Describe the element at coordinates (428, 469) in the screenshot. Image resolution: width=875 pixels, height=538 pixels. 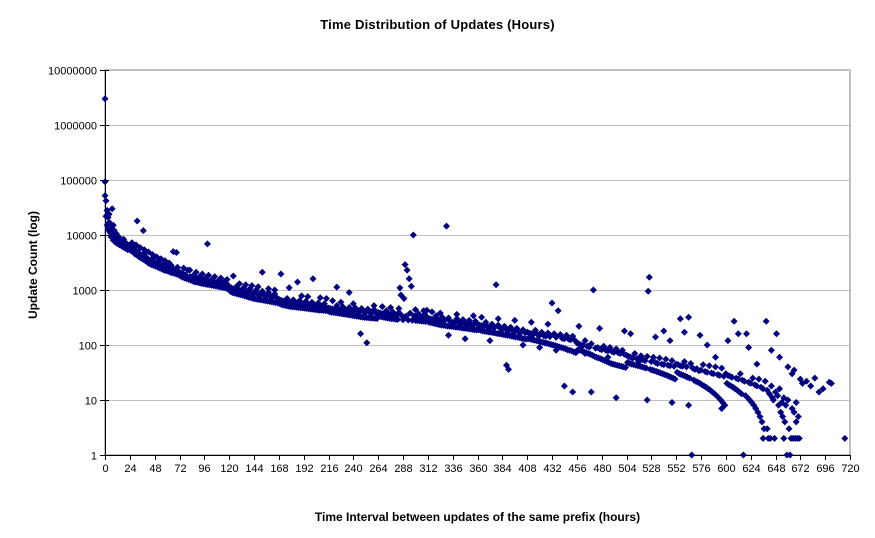
I see `x-tick-label: 312` at that location.